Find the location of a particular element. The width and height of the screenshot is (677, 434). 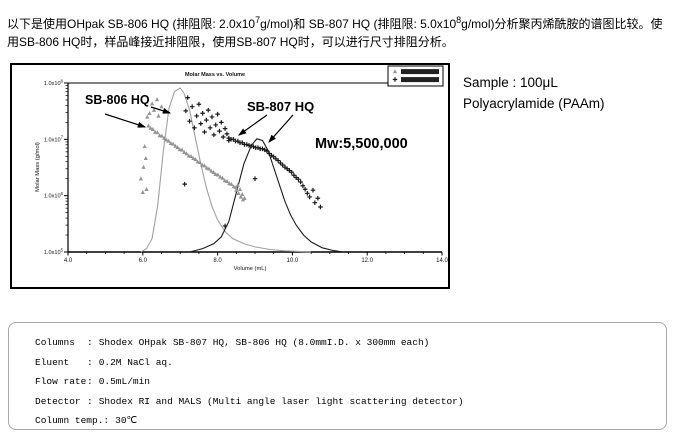

legend-plus-marker is located at coordinates (395, 79).